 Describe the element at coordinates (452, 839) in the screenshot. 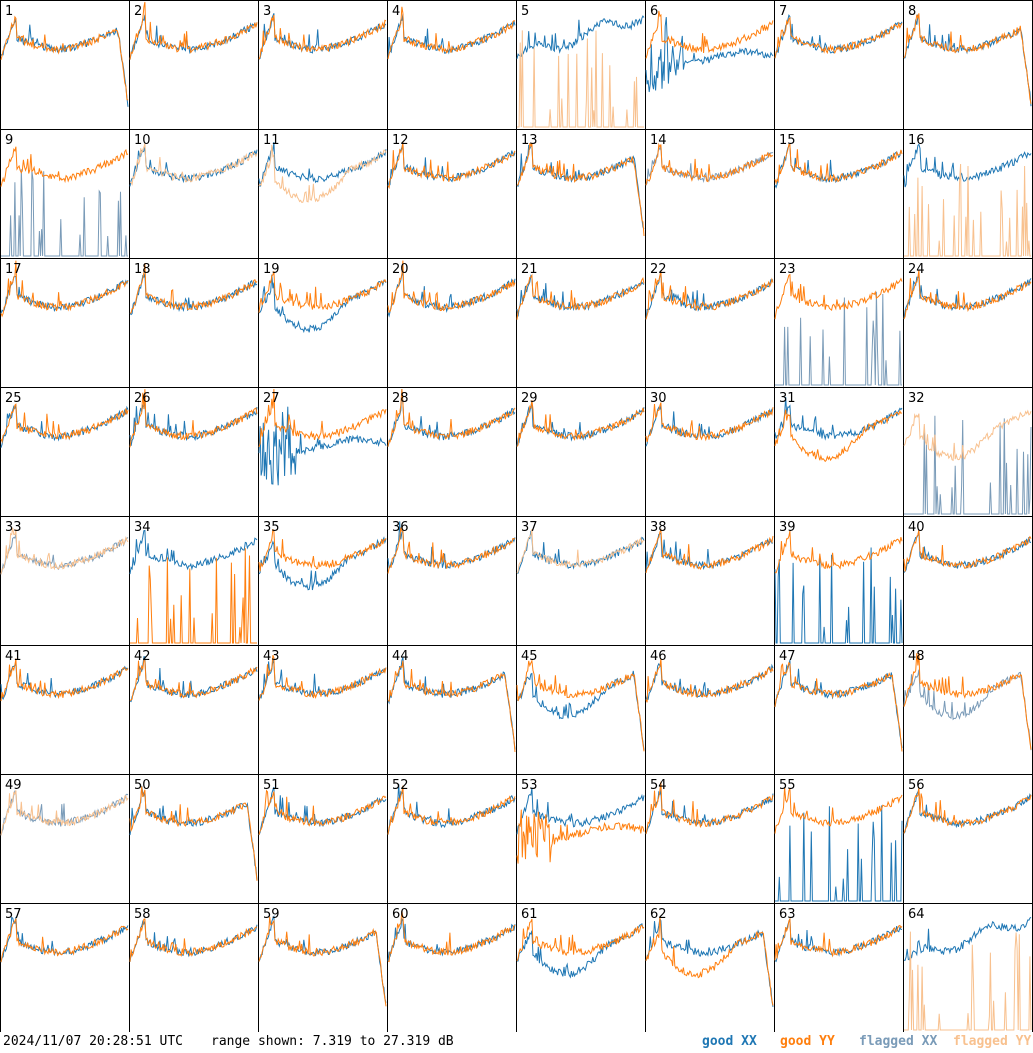

I see `panel-52: 52` at that location.